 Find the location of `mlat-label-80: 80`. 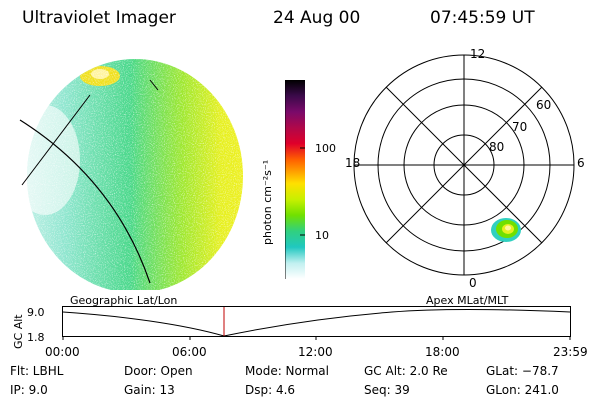

mlat-label-80: 80 is located at coordinates (497, 147).